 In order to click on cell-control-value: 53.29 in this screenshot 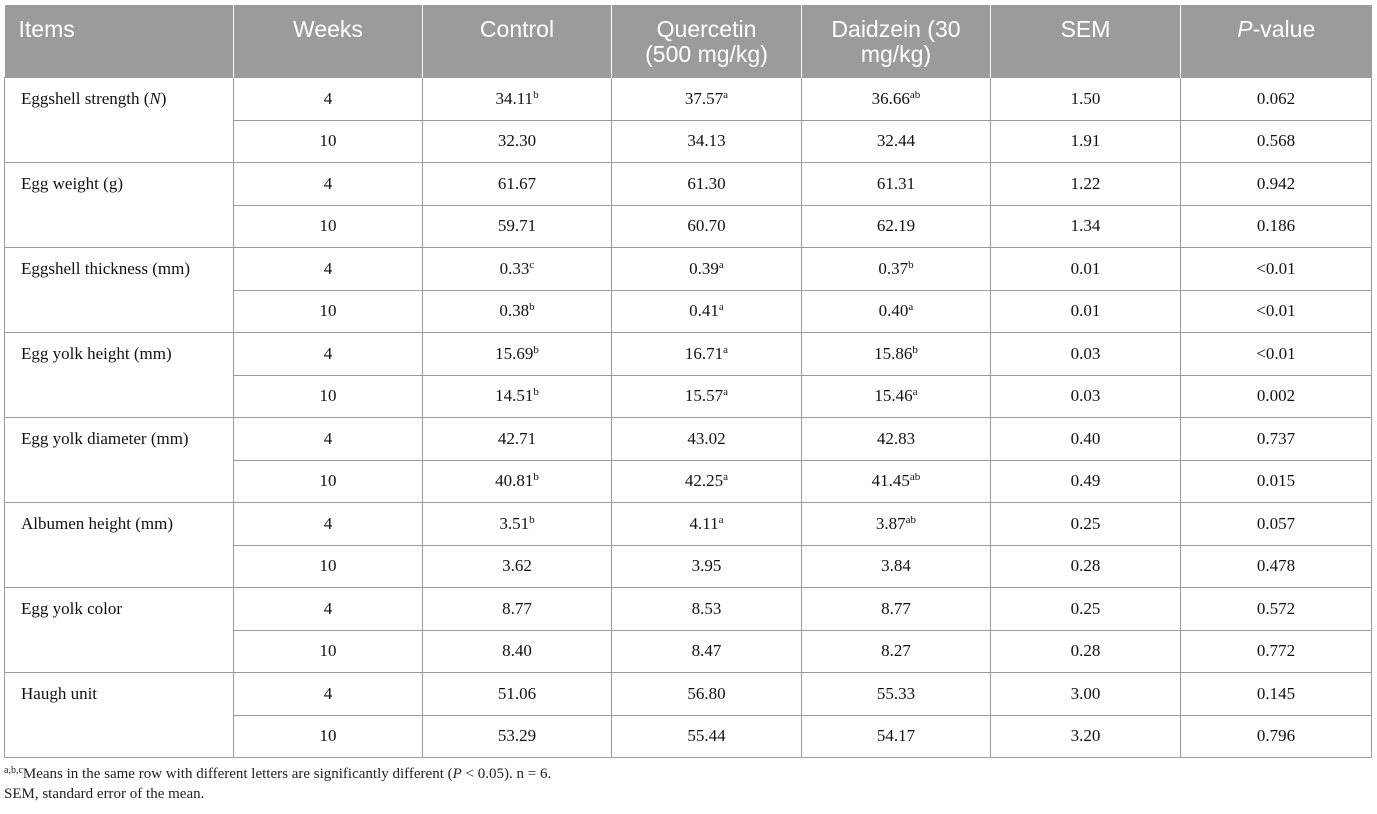, I will do `click(517, 736)`.